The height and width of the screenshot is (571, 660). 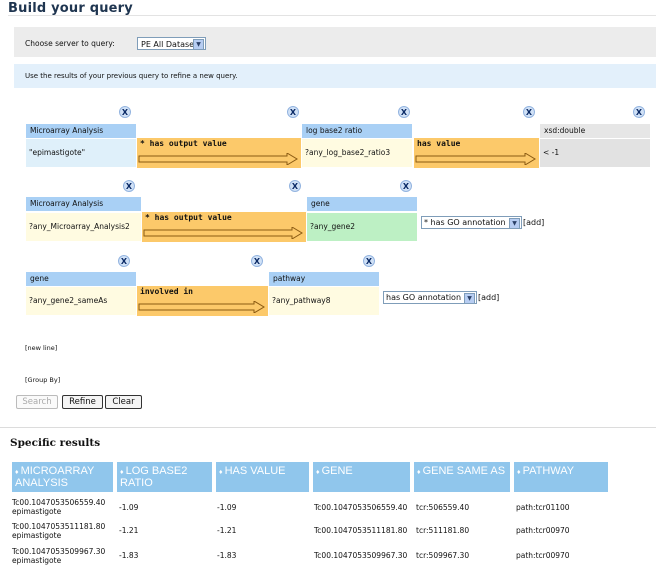 What do you see at coordinates (595, 153) in the screenshot?
I see `node-value: < -1` at bounding box center [595, 153].